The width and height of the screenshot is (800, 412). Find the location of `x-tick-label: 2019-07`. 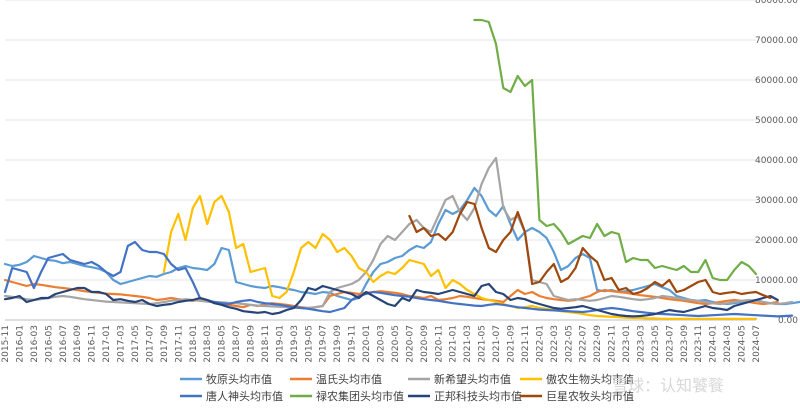

x-tick-label: 2019-07 is located at coordinates (324, 344).